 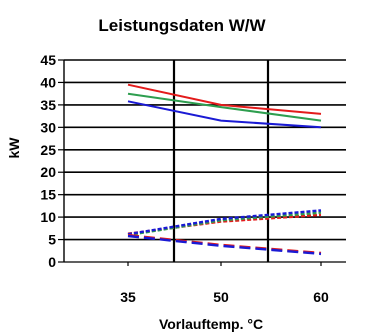 What do you see at coordinates (48, 150) in the screenshot?
I see `y-tick-label: 25` at bounding box center [48, 150].